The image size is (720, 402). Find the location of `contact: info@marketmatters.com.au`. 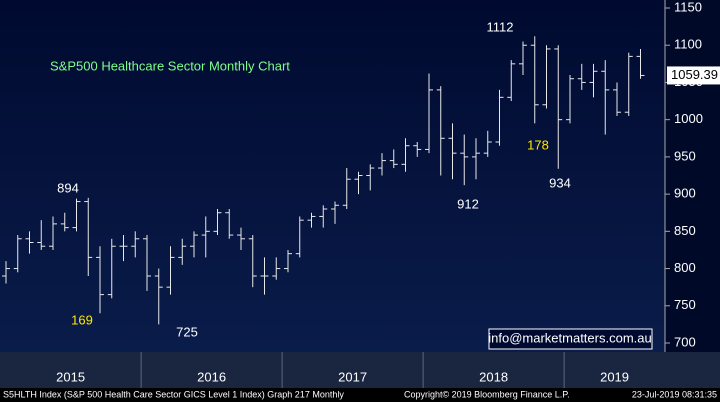

contact: info@marketmatters.com.au is located at coordinates (569, 337).